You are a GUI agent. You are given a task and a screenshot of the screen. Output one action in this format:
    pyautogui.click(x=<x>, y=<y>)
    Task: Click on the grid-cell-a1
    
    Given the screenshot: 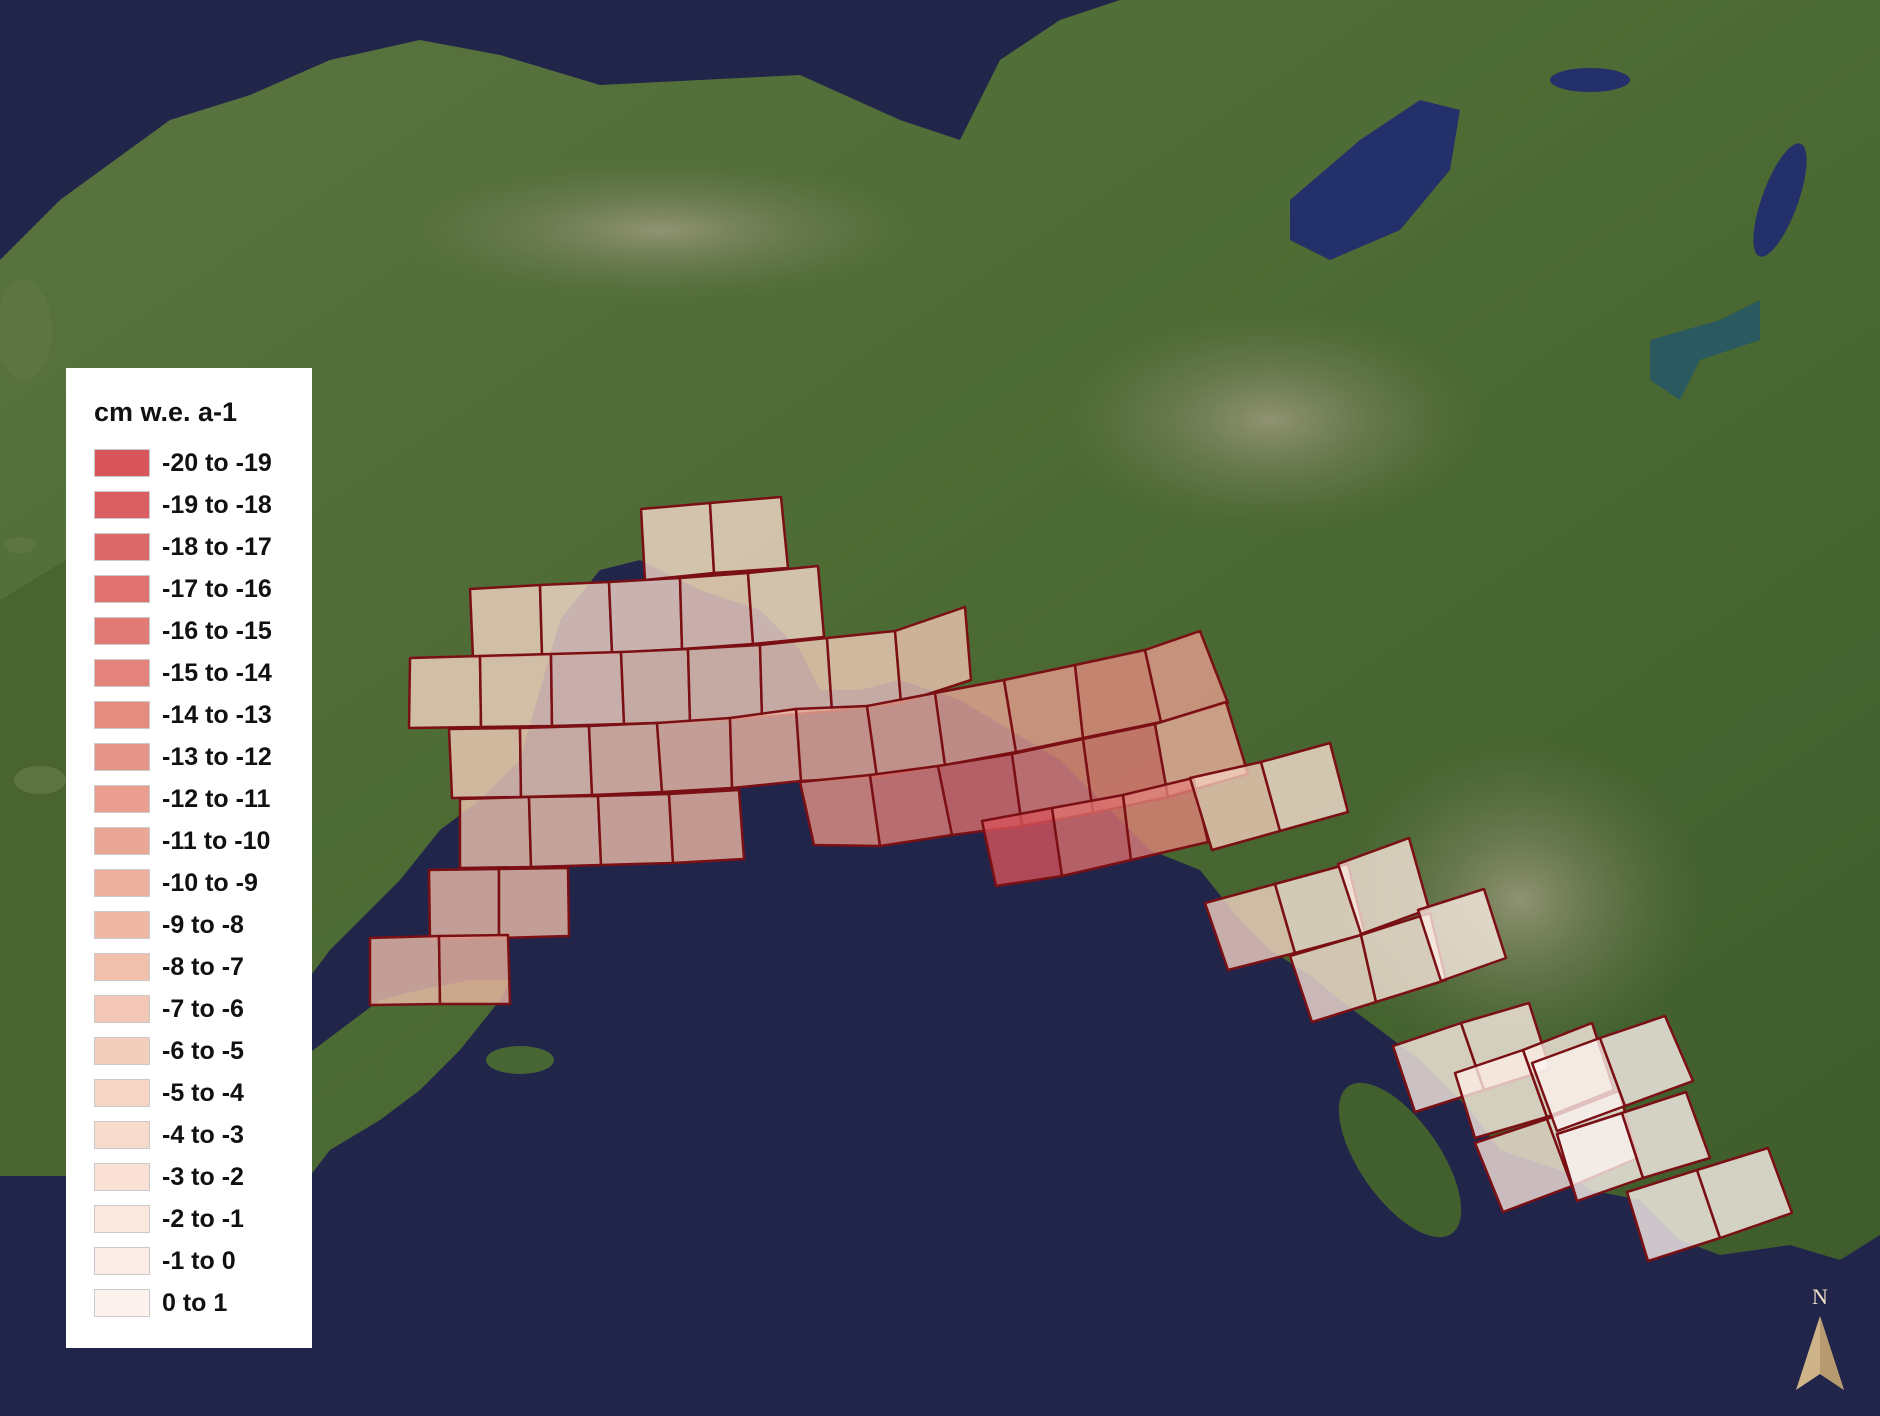 What is the action you would take?
    pyautogui.click(x=677, y=541)
    